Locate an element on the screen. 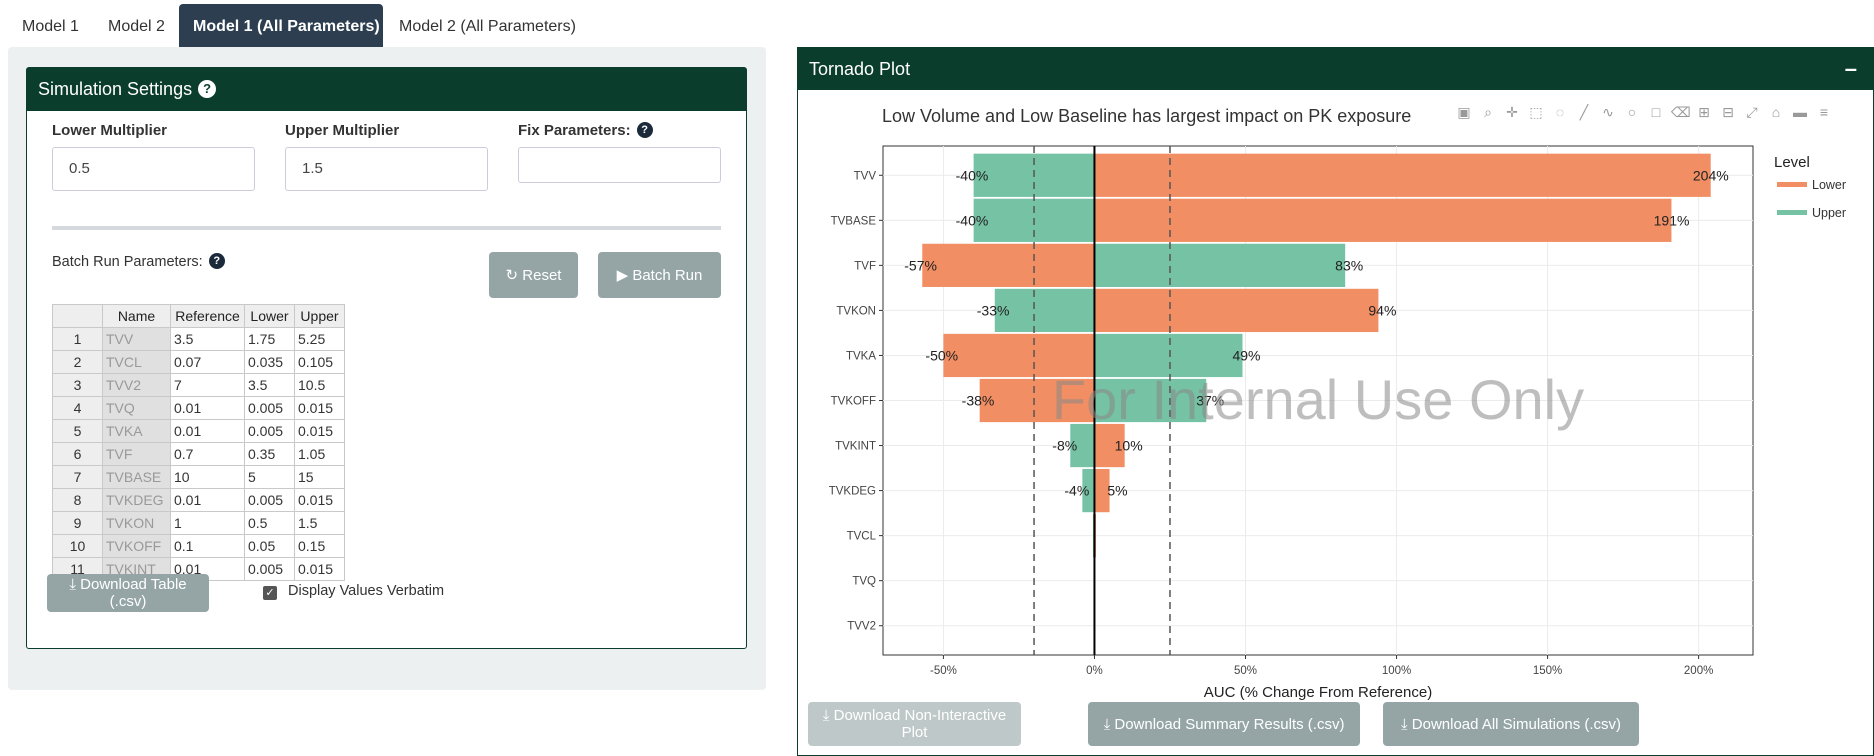  param-name-cell: TVV is located at coordinates (136, 339).